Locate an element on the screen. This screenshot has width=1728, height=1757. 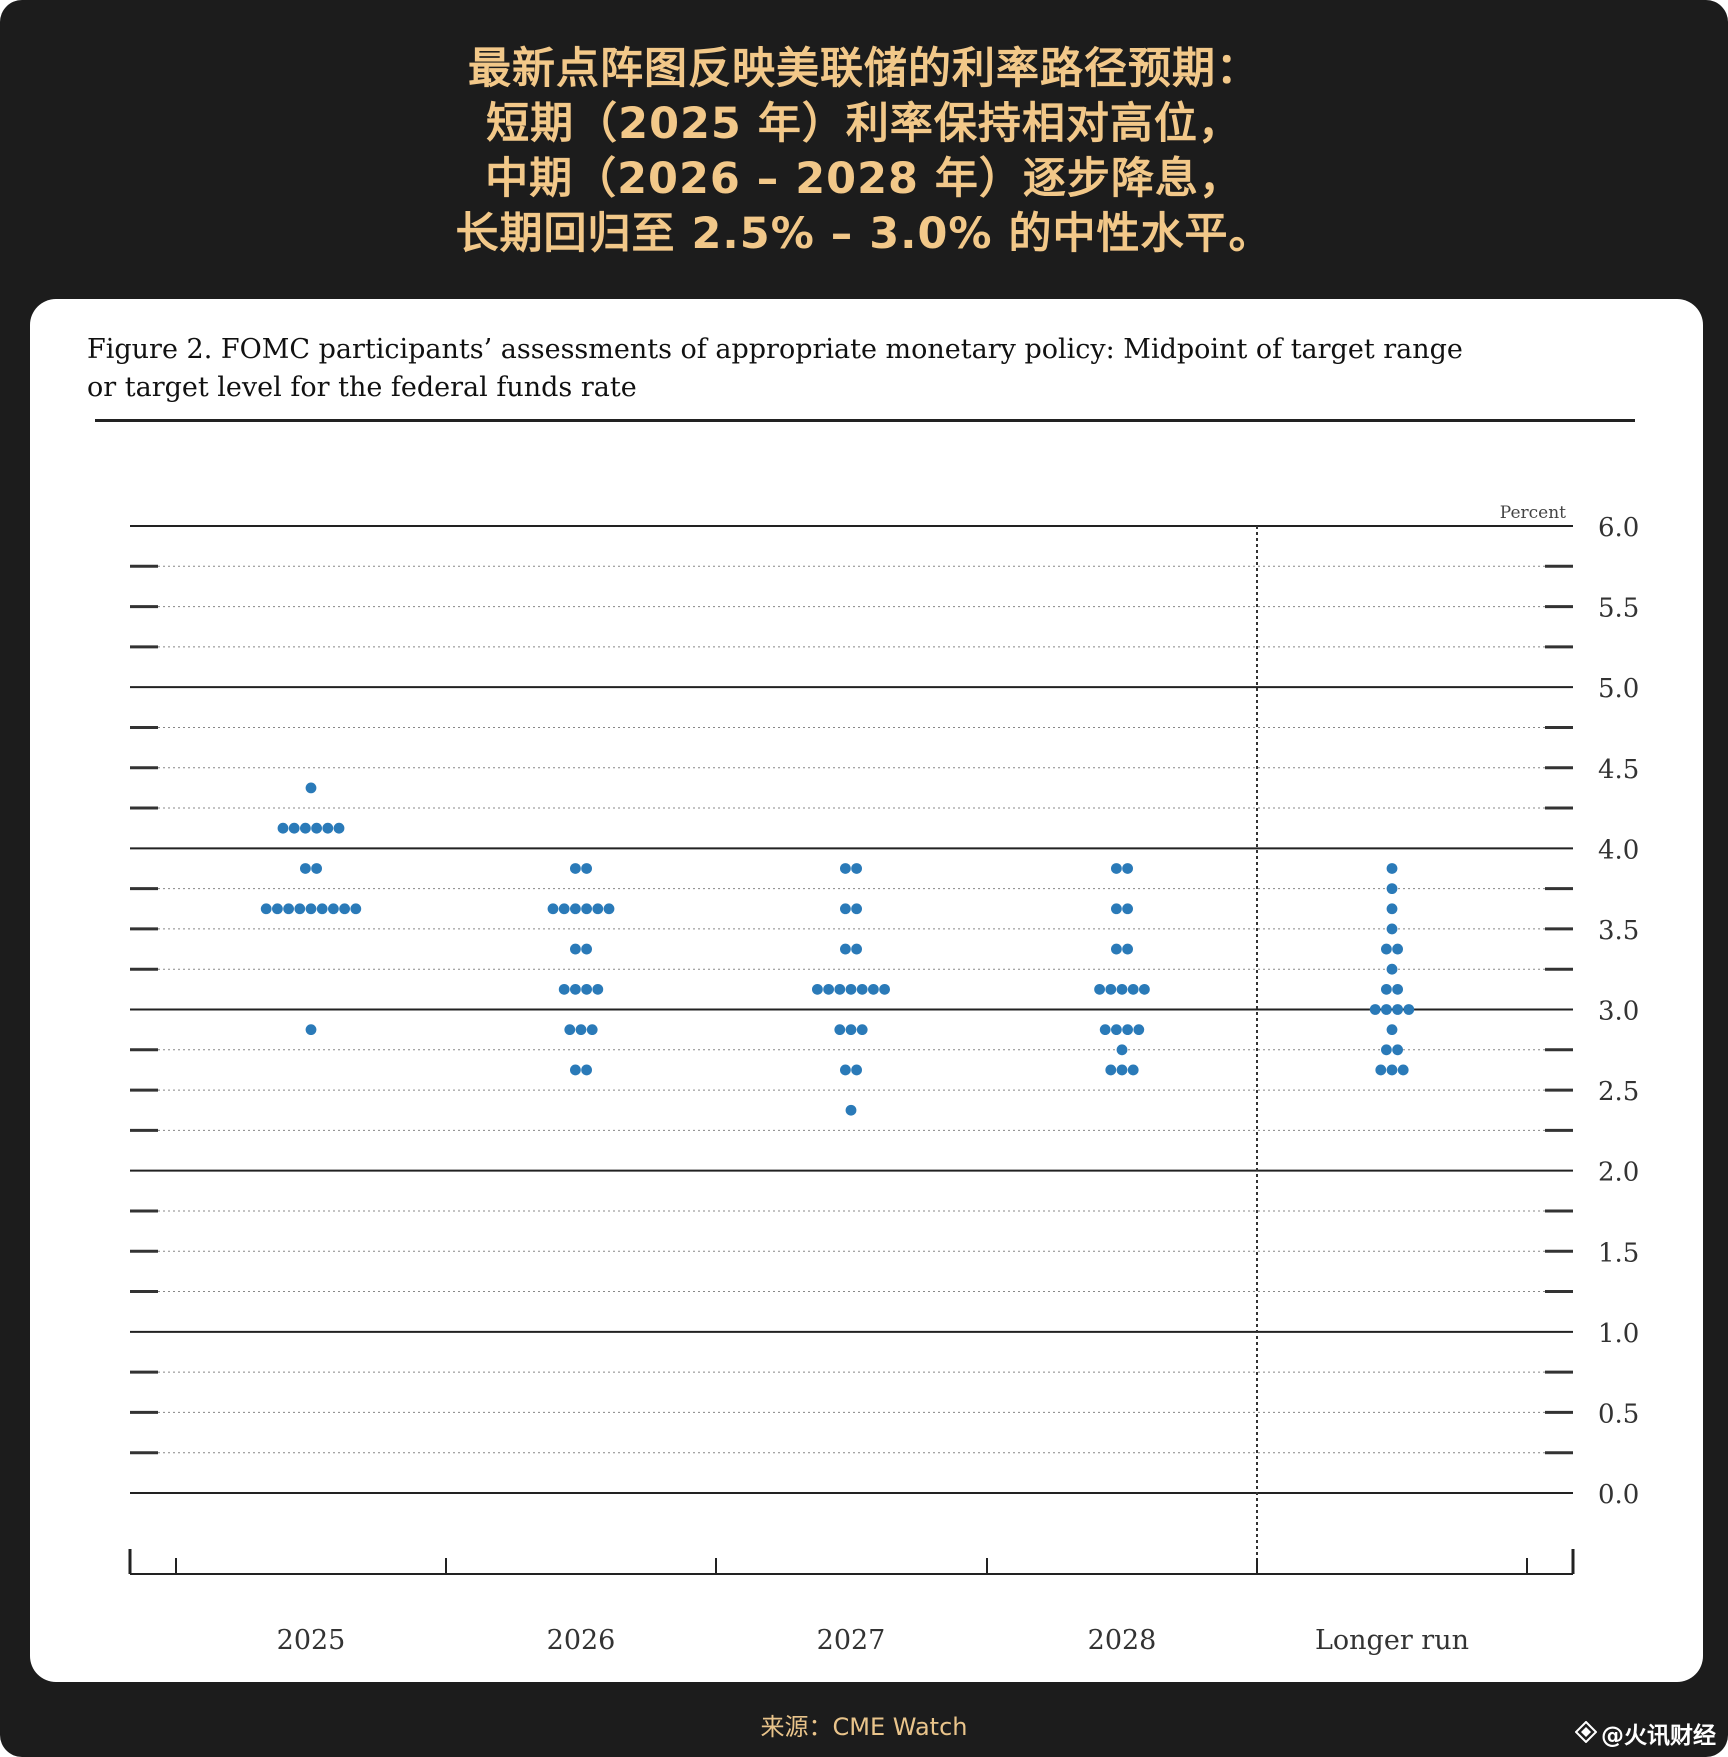
headline-line-2: 短期（2025 年）利率保持相对高位， is located at coordinates (864, 124).